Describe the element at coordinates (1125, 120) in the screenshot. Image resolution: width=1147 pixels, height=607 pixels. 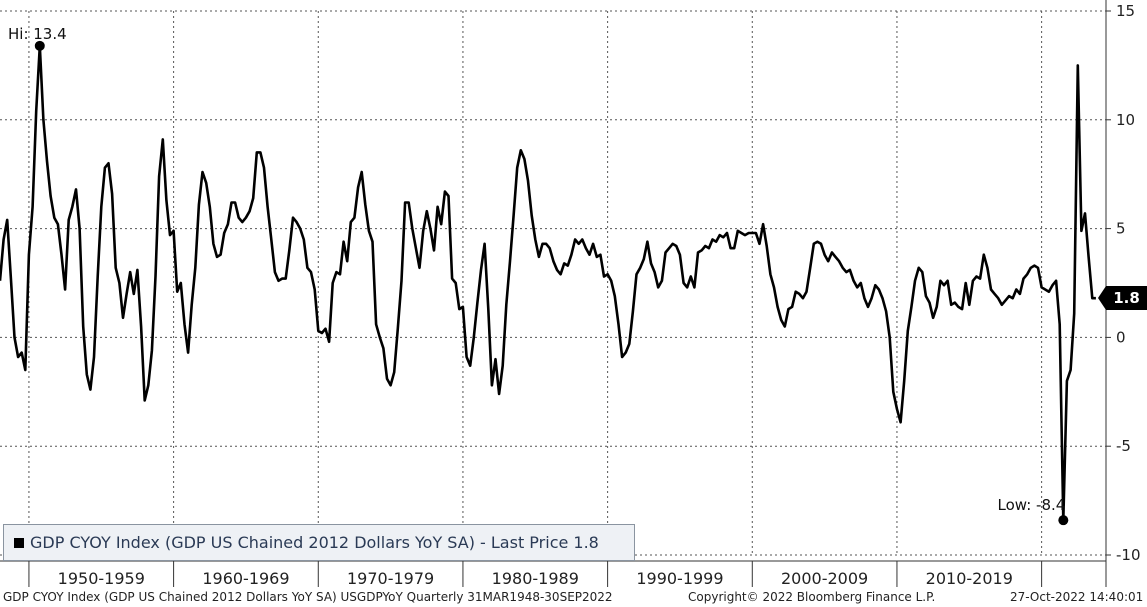
I see `y-tick-label: 10` at that location.